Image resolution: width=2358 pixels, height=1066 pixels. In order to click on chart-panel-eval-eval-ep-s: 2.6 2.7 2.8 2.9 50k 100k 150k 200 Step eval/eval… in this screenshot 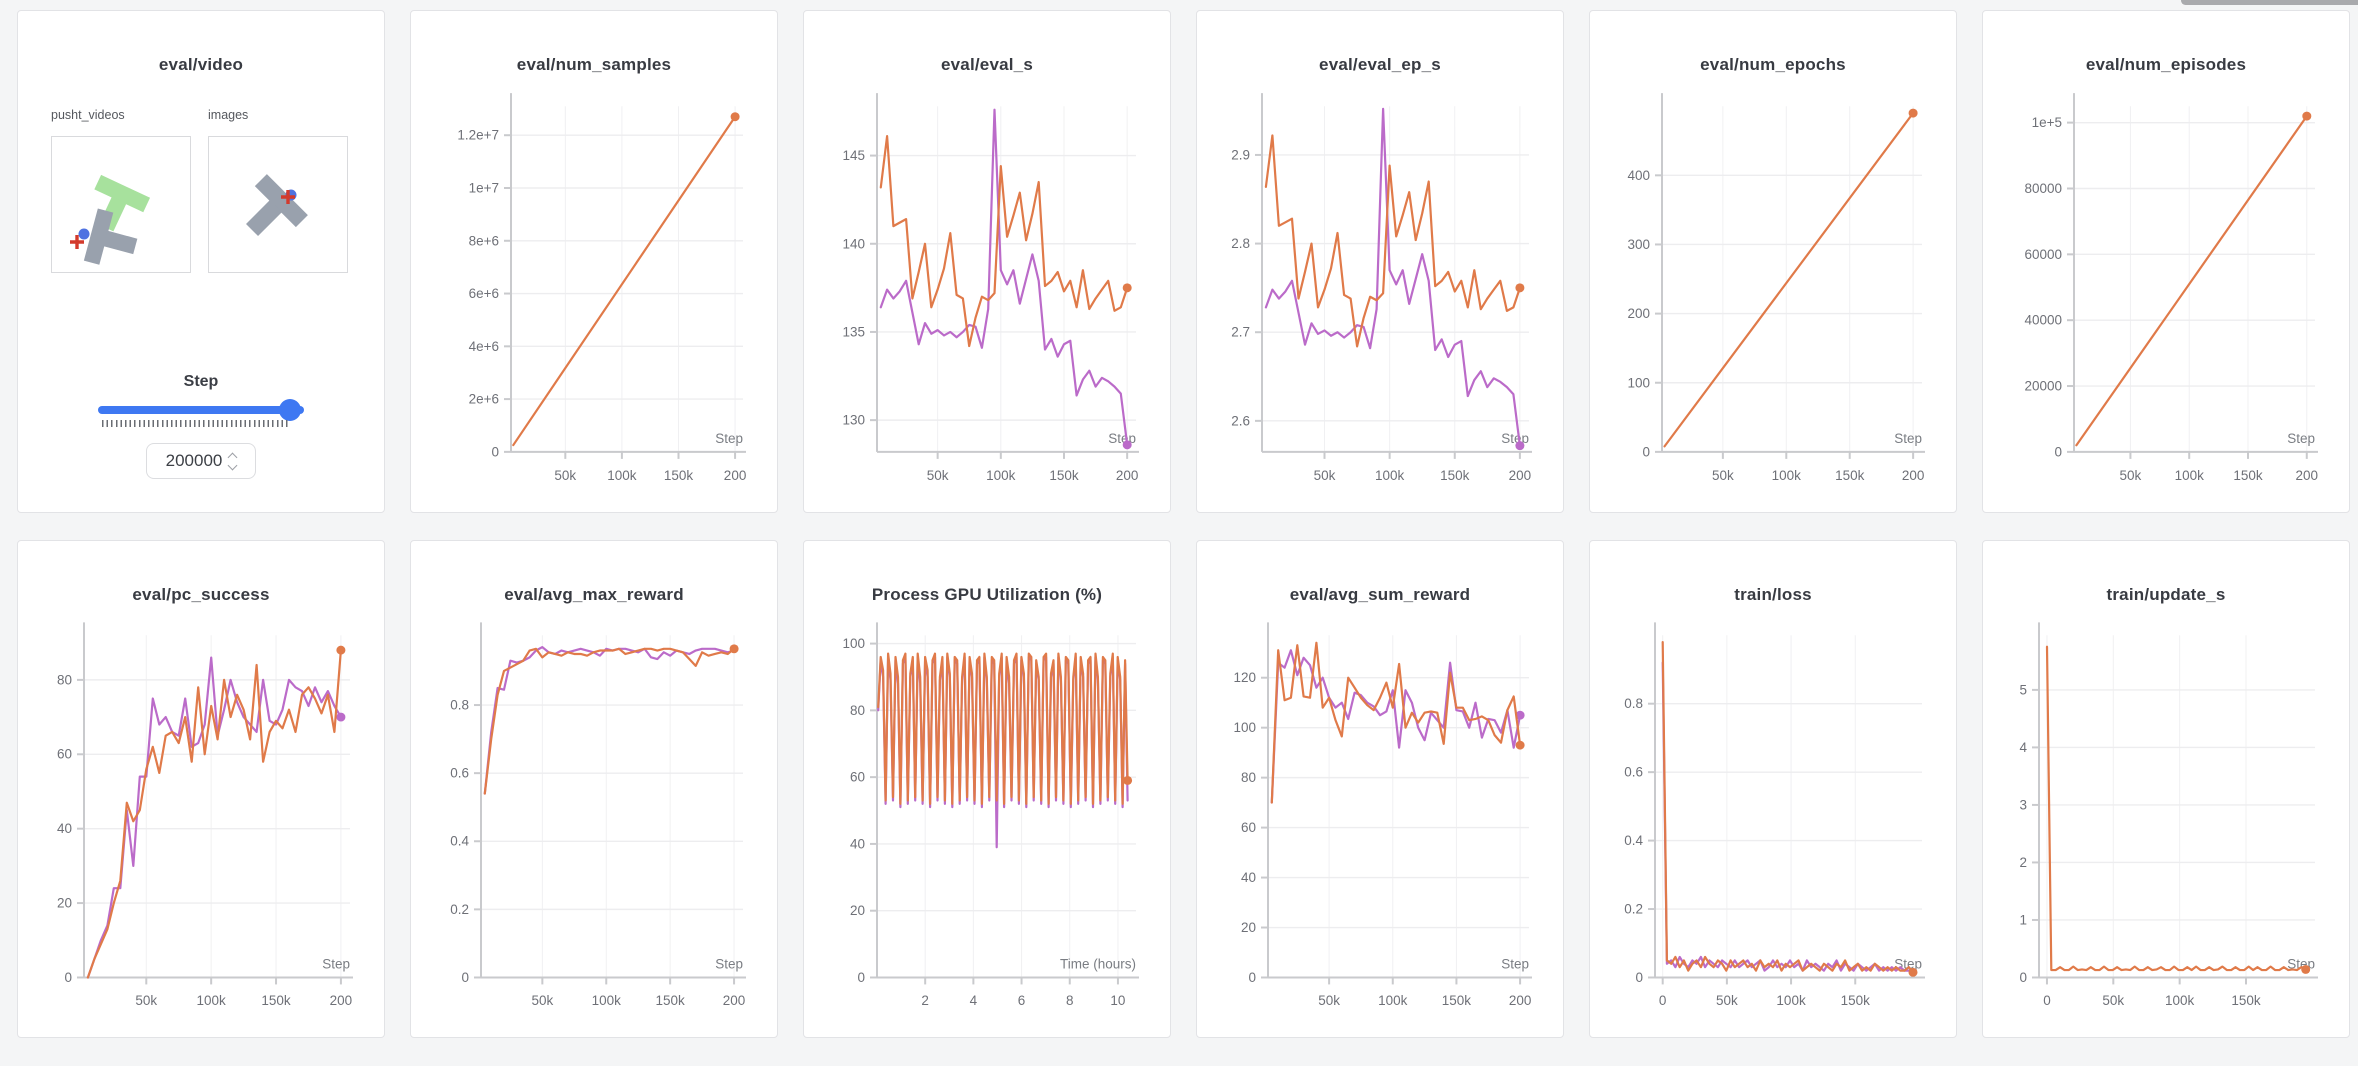, I will do `click(1380, 261)`.